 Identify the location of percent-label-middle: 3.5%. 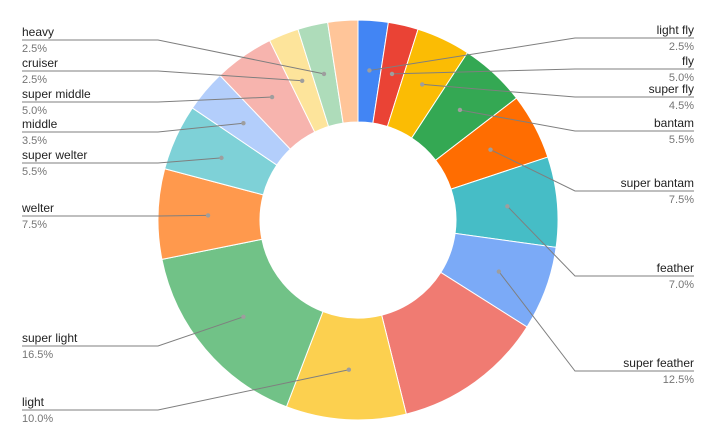
(34, 141).